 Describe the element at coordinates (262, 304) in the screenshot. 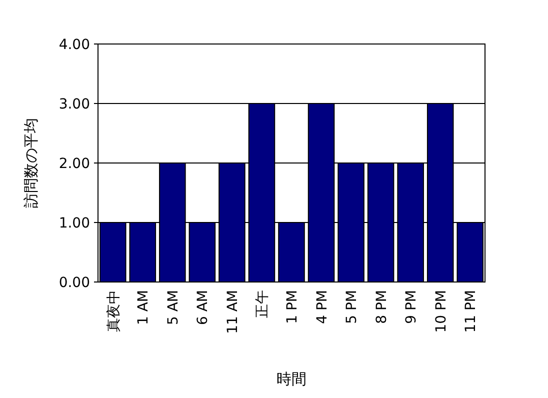

I see `x-tick-label: 正午` at that location.